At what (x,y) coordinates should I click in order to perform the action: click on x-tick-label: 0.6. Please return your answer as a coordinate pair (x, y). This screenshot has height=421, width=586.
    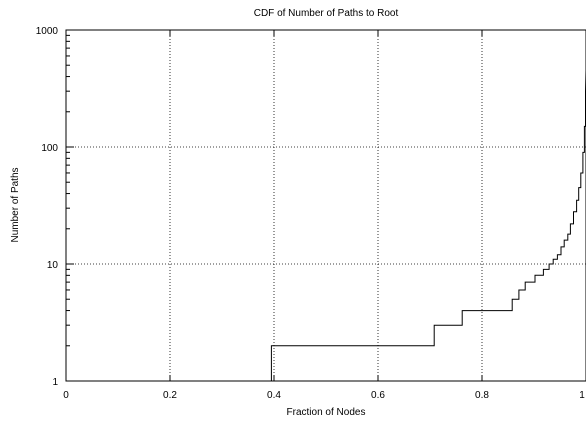
    Looking at the image, I should click on (378, 395).